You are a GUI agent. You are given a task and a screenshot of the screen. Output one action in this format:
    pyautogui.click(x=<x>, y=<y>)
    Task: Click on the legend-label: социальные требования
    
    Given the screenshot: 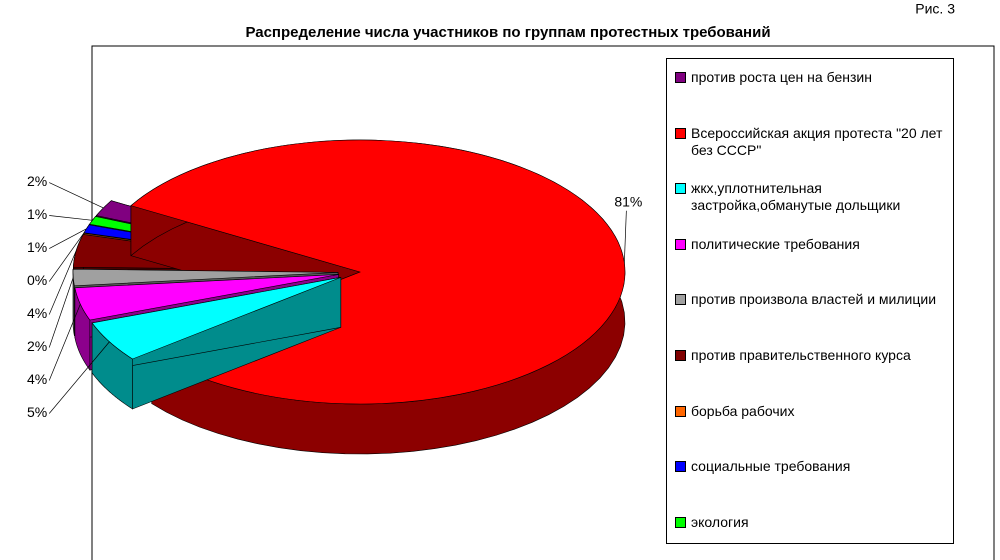 What is the action you would take?
    pyautogui.click(x=771, y=466)
    